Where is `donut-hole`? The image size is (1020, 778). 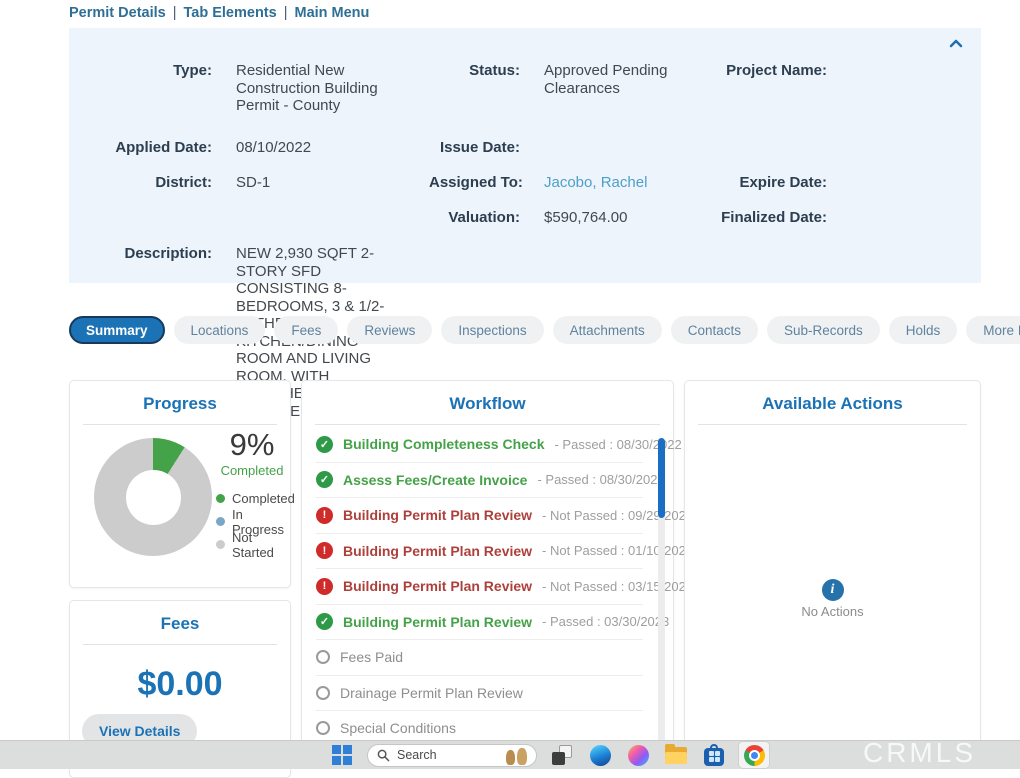 donut-hole is located at coordinates (153, 497).